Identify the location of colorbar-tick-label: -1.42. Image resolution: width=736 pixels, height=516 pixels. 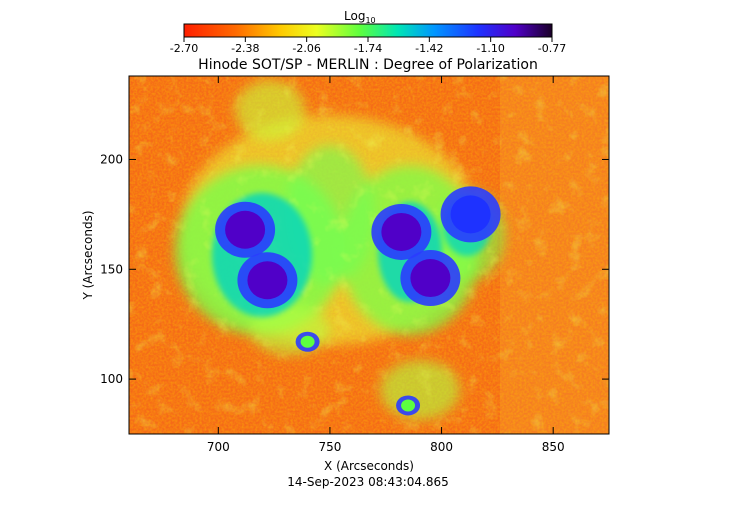
(429, 48).